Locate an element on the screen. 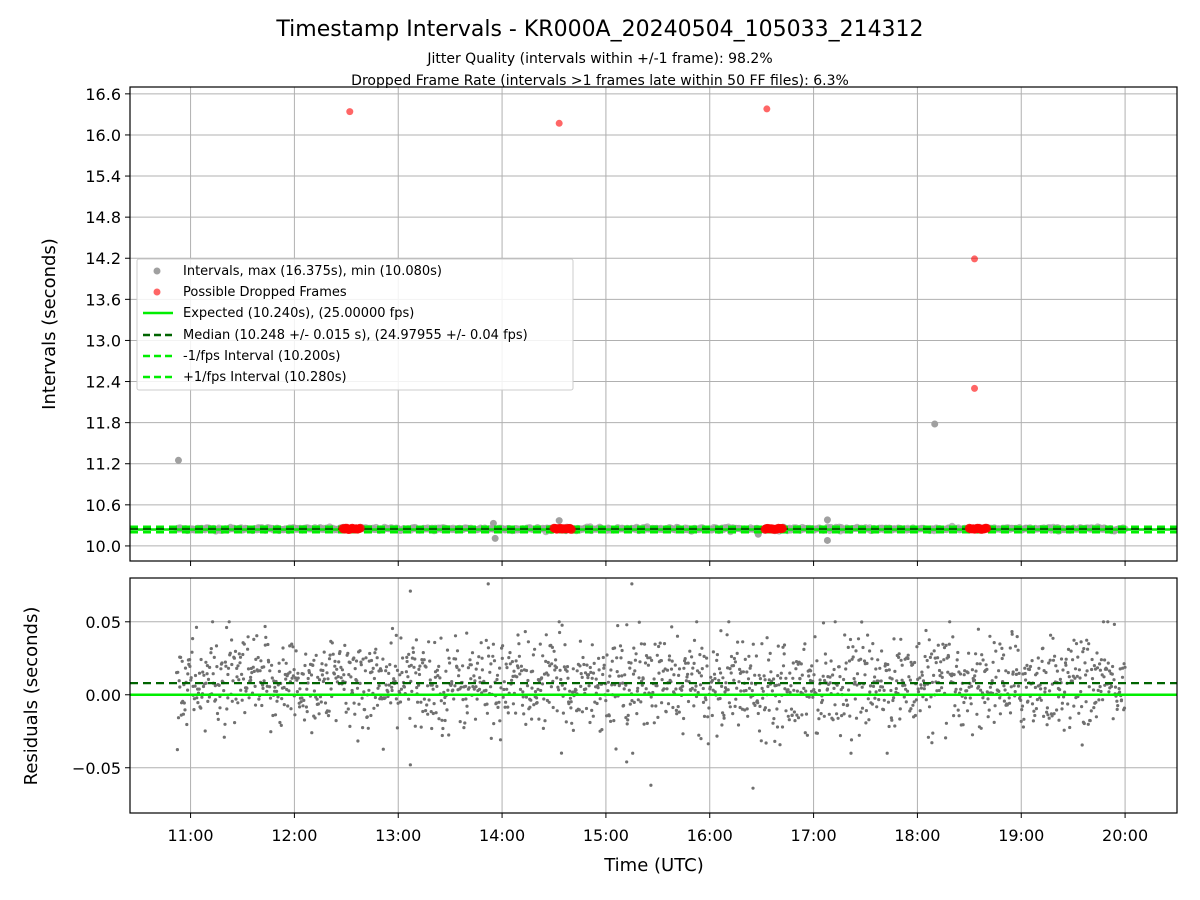 The height and width of the screenshot is (900, 1200). intervals-y-axis-label: Intervals (seconds) is located at coordinates (49, 324).